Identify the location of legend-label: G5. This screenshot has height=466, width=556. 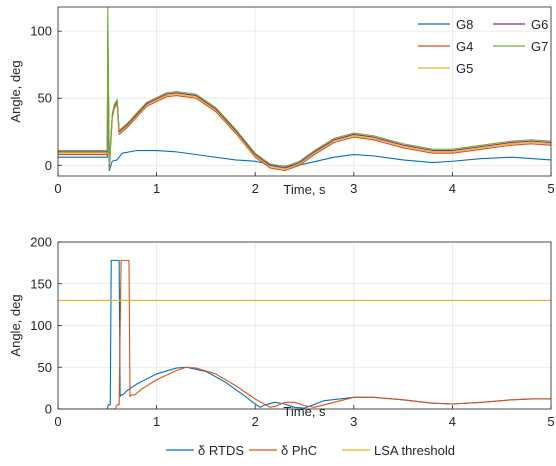
(464, 68).